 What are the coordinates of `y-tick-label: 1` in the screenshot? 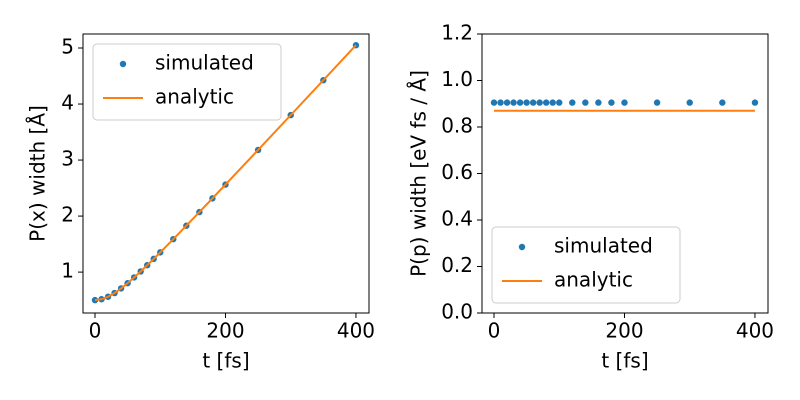 It's located at (67, 271).